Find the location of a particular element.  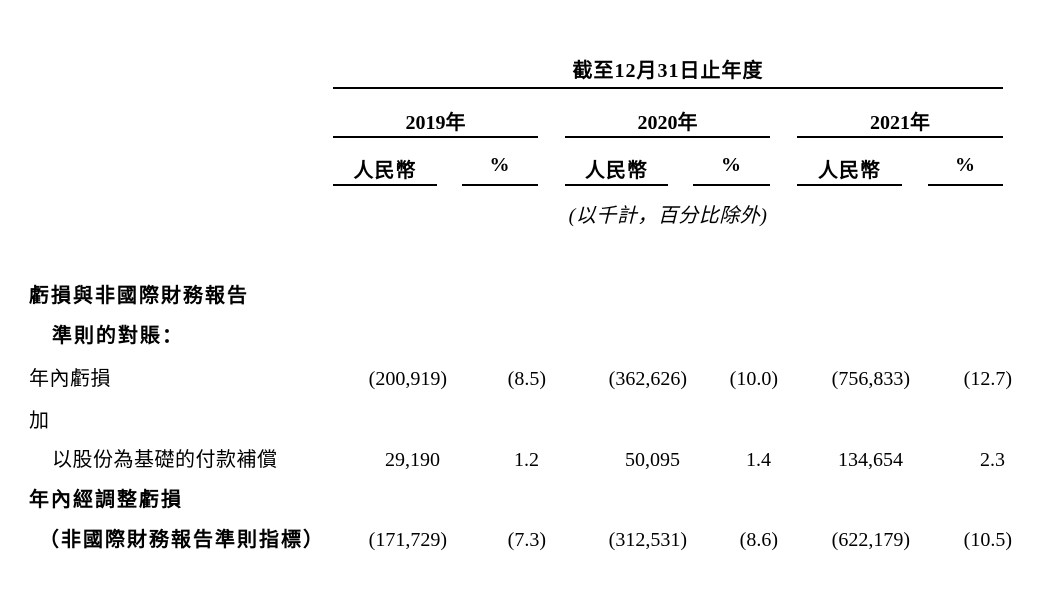

value-2019-pct: (8.5) is located at coordinates (526, 379).